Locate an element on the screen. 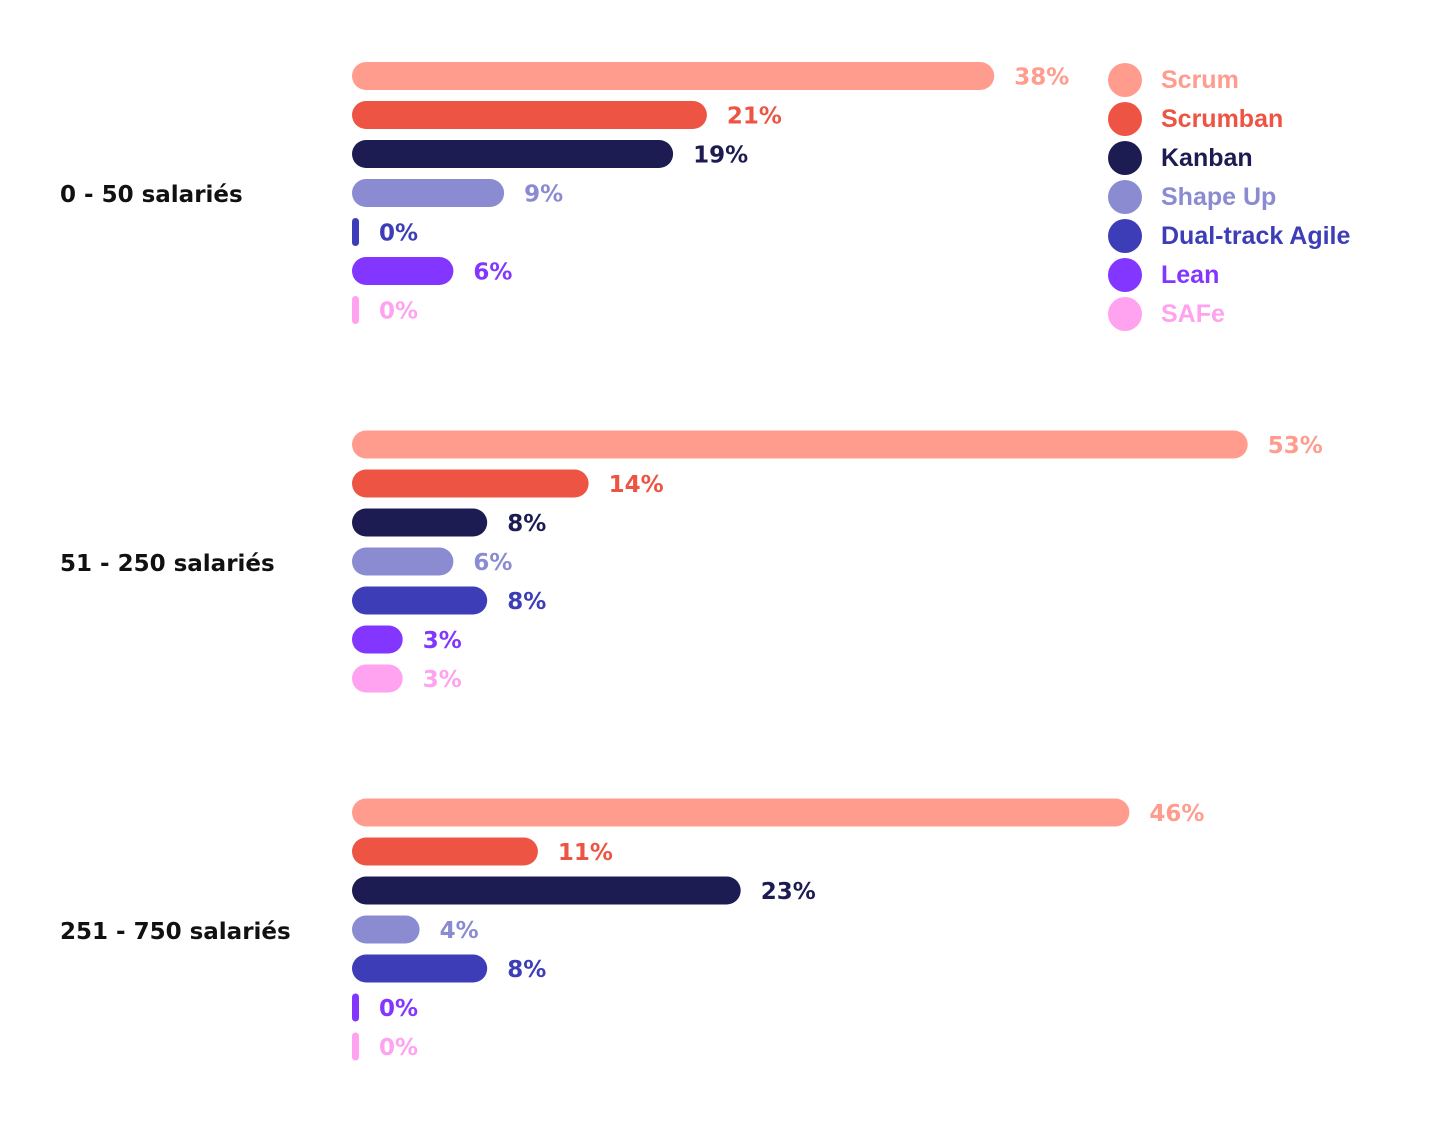 This screenshot has height=1124, width=1431. legend-swatch-lean is located at coordinates (1125, 274).